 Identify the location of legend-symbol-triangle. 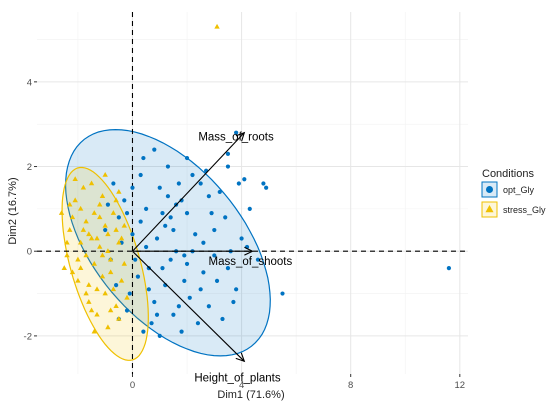
(489, 209).